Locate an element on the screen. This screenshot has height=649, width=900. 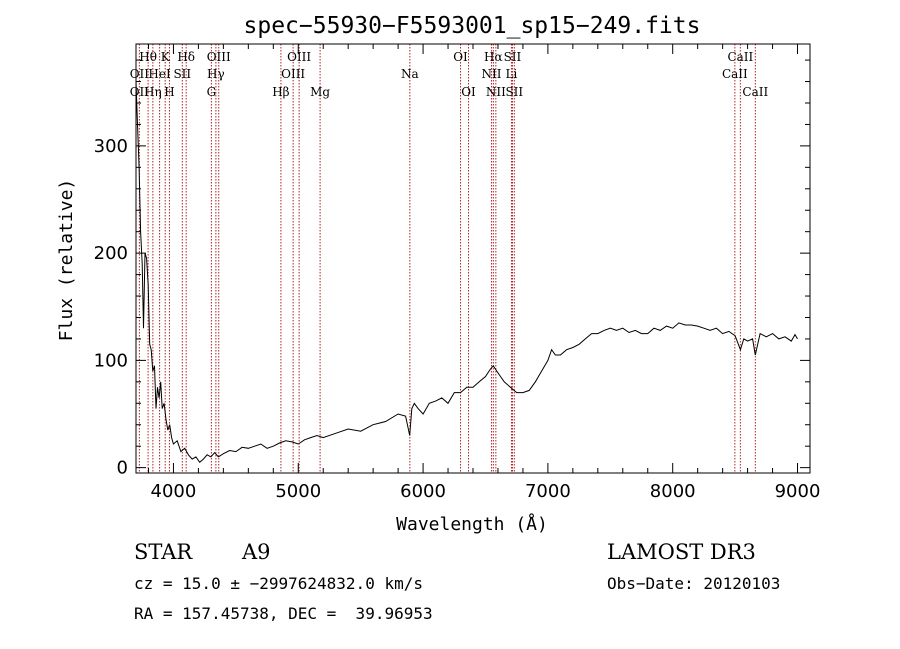
x-tick-label: 9000 is located at coordinates (798, 491).